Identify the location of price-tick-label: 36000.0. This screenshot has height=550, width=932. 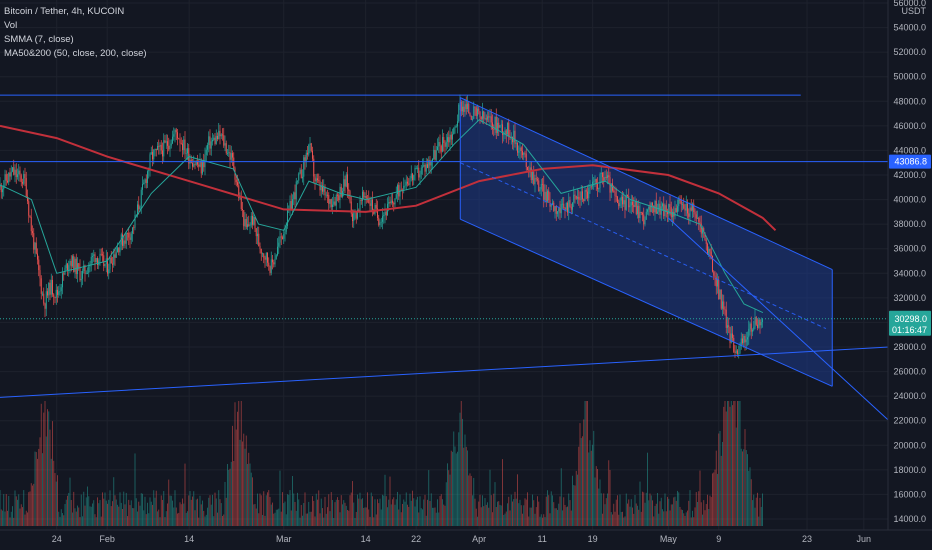
(909, 249).